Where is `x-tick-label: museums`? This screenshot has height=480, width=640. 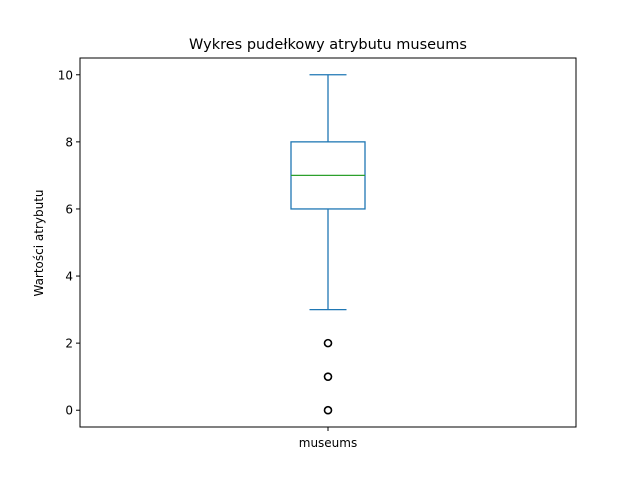
x-tick-label: museums is located at coordinates (328, 443).